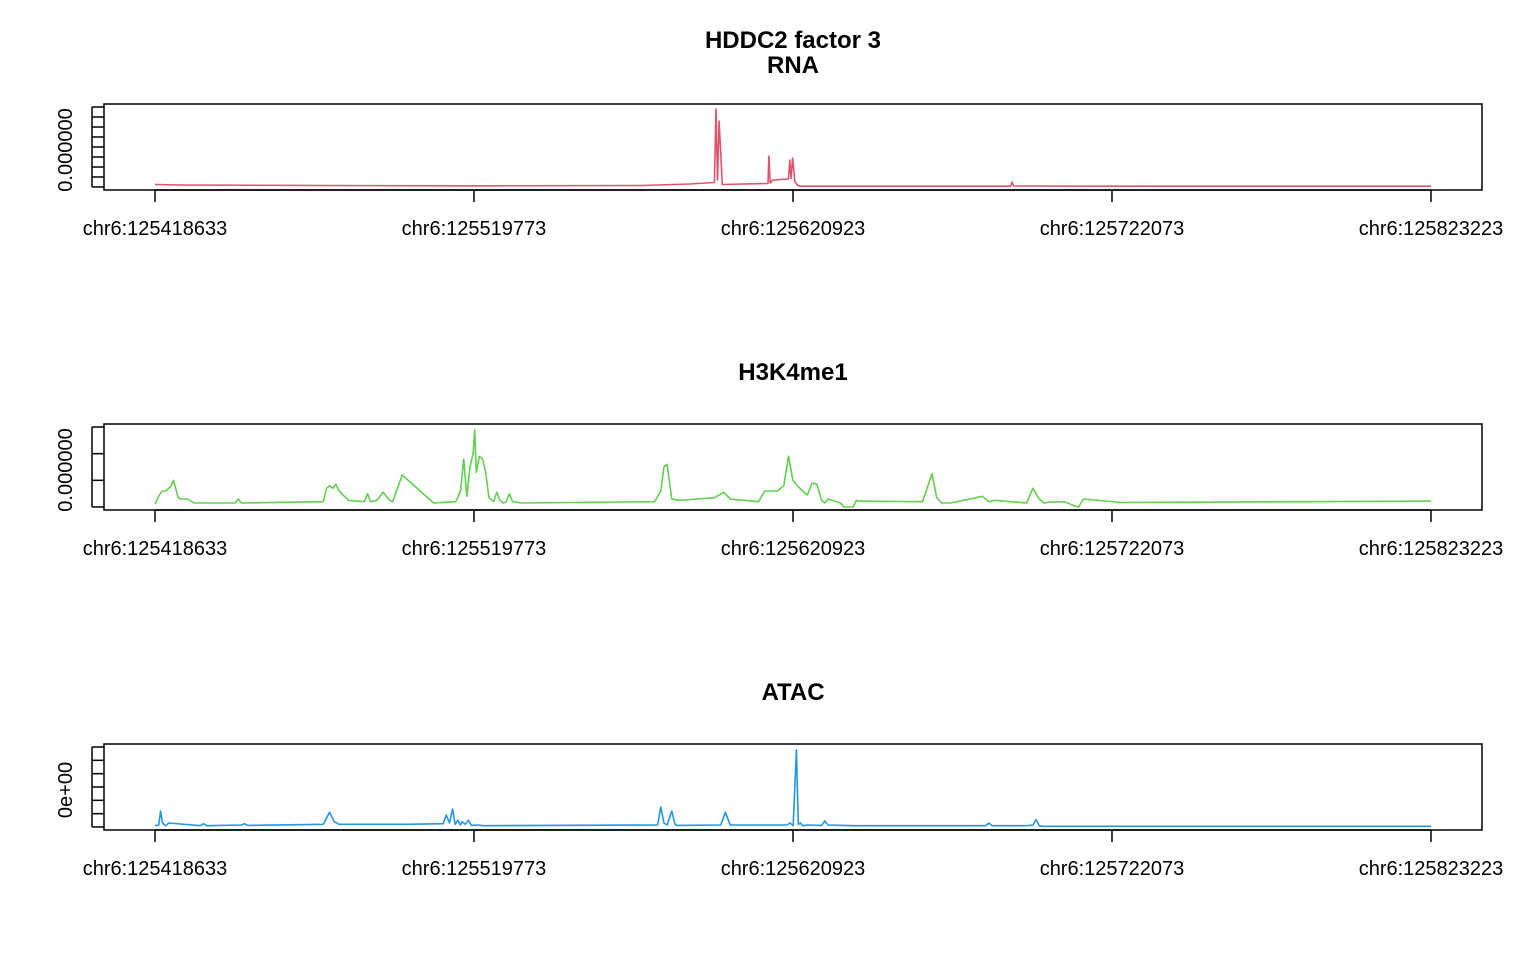 This screenshot has width=1536, height=960. What do you see at coordinates (1431, 549) in the screenshot?
I see `x-tick-label-h3k4me1-4: chr6:125823223` at bounding box center [1431, 549].